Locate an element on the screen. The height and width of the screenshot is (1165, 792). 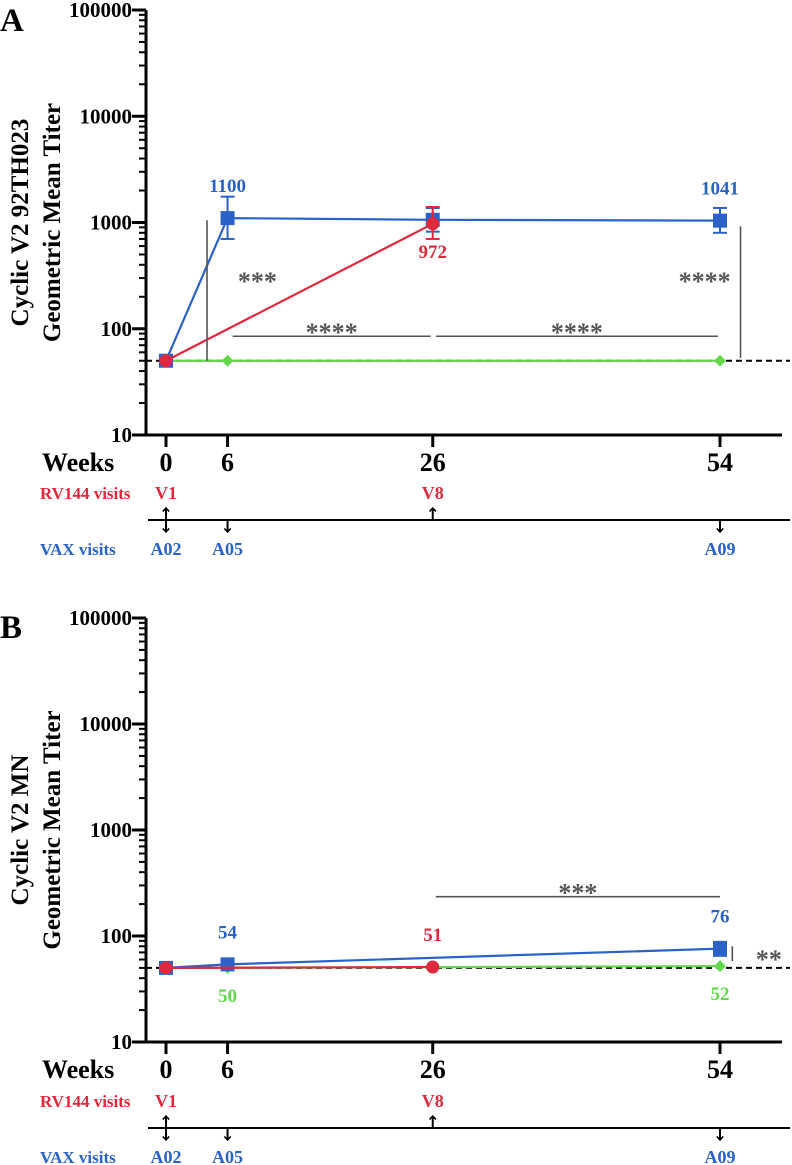
data-label-green: 52 is located at coordinates (720, 994).